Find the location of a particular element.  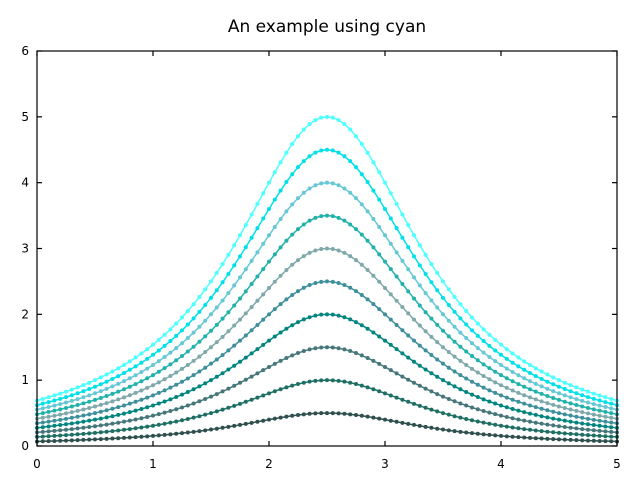

y-tick-label: 0 is located at coordinates (25, 446).